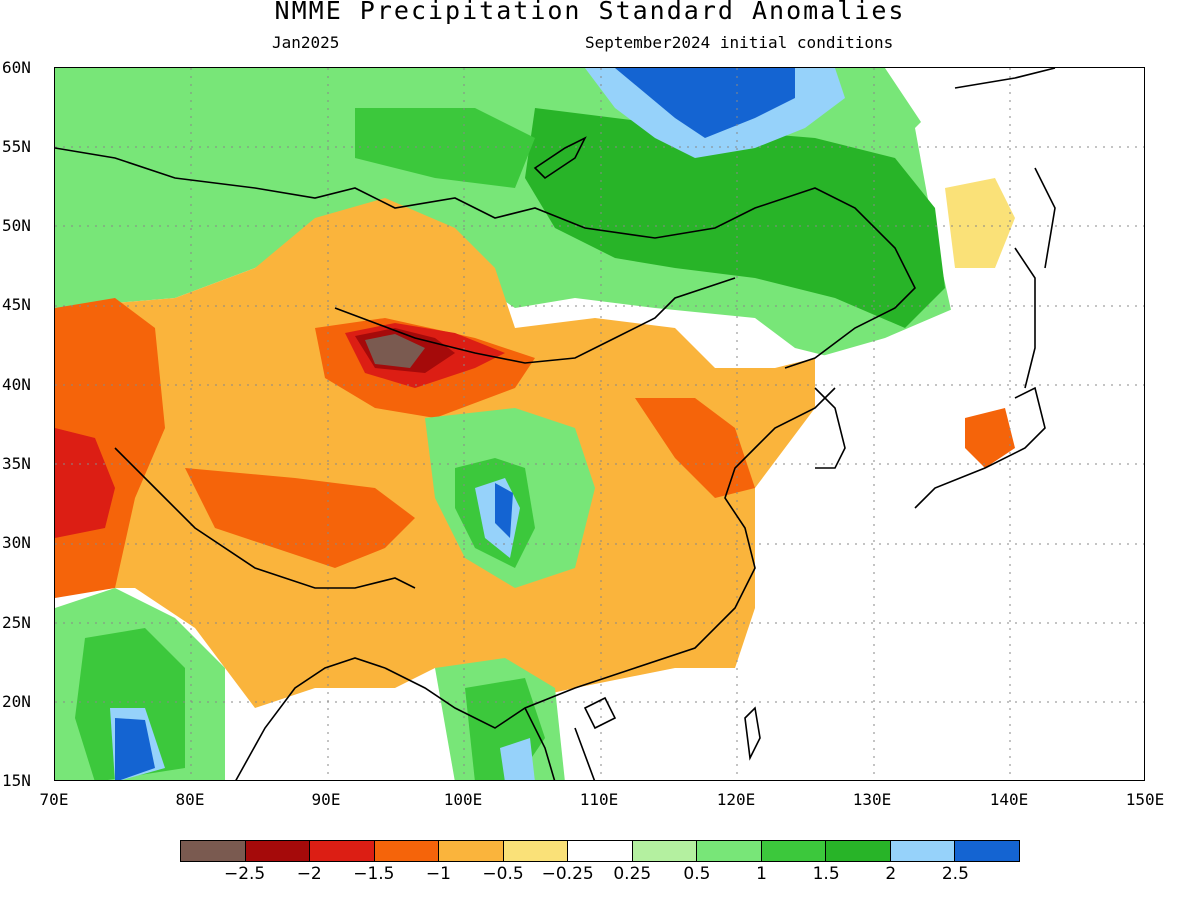 This screenshot has height=900, width=1200. I want to click on border-mongolia-china, so click(535, 320).